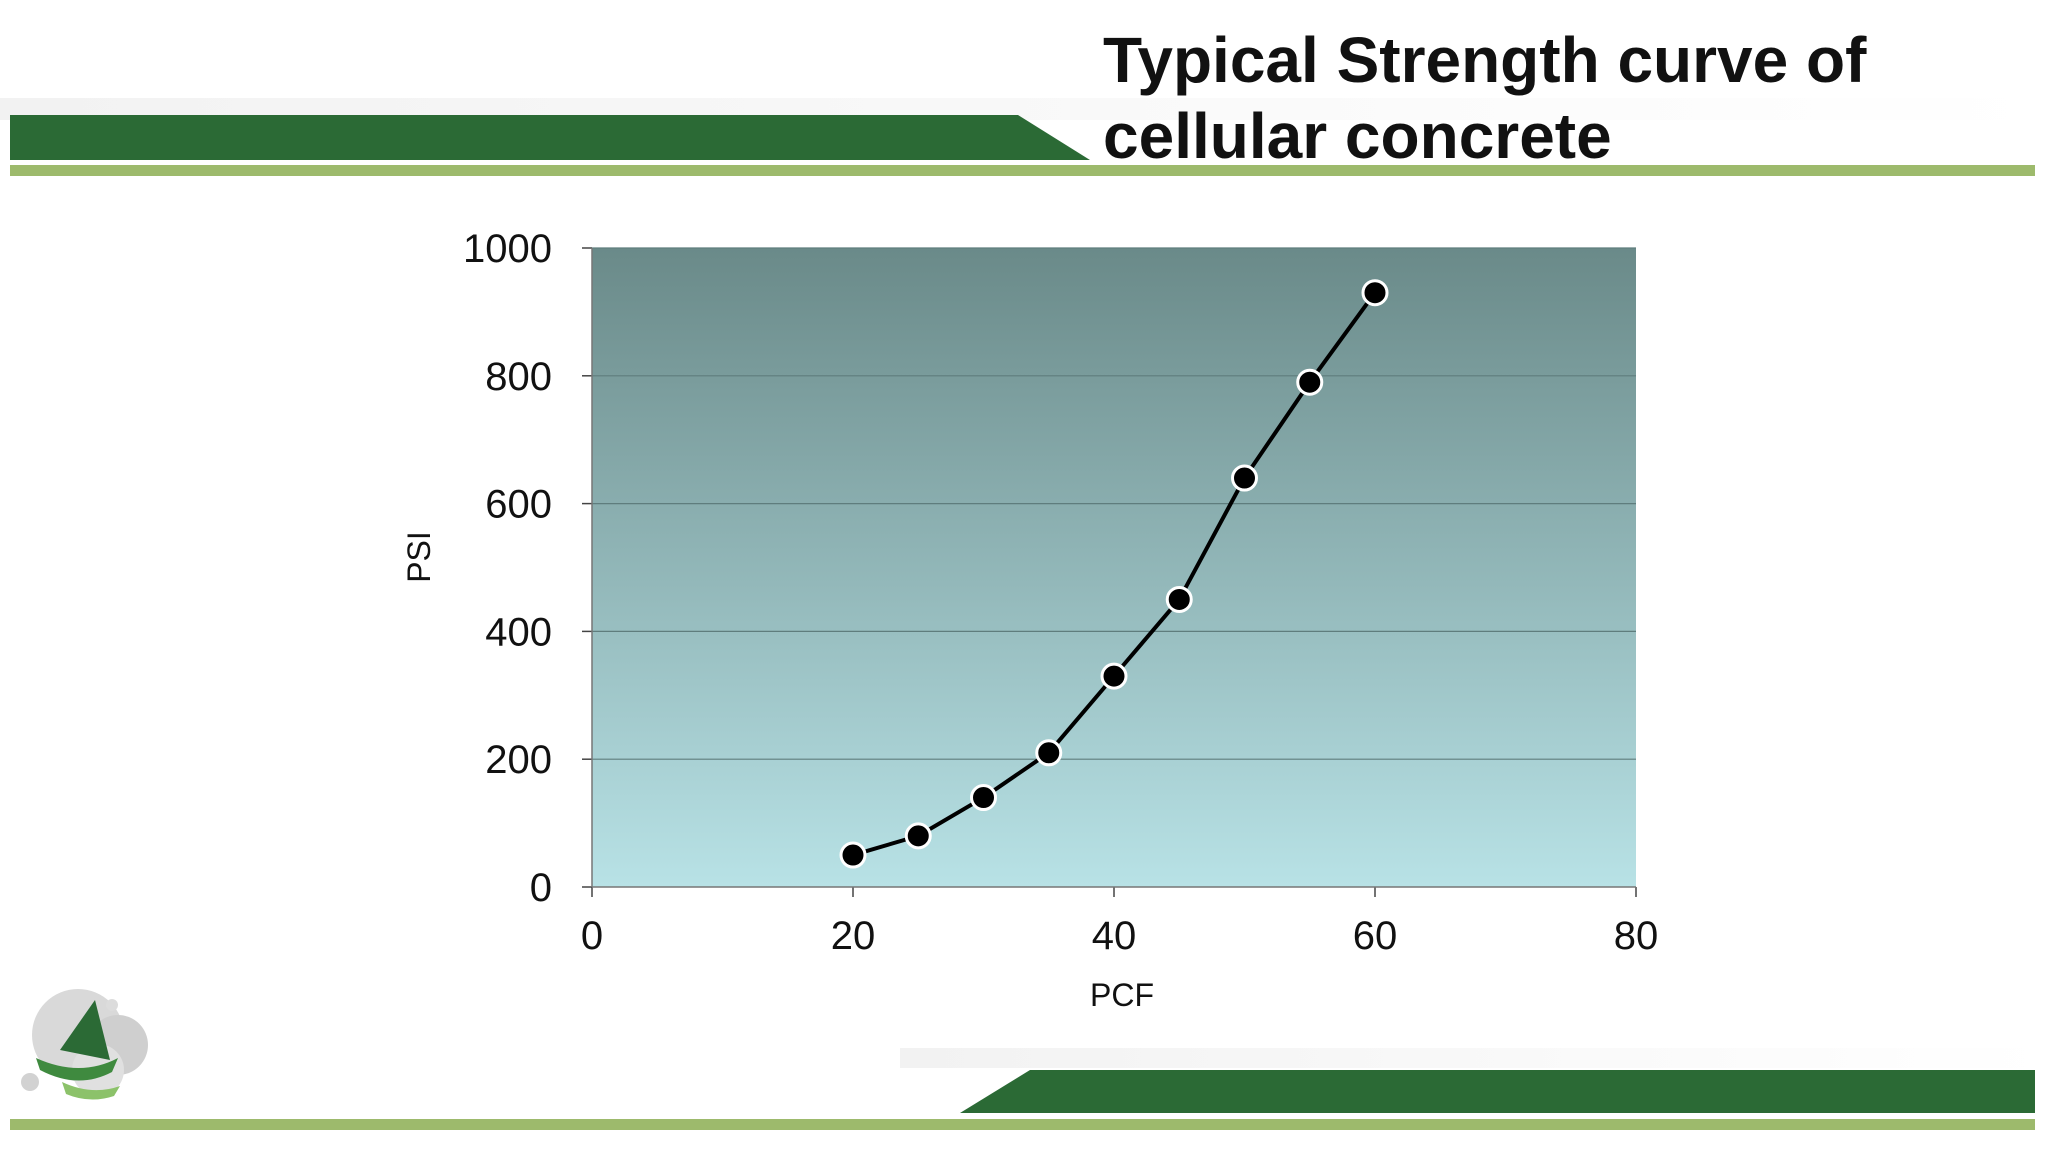 Image resolution: width=2048 pixels, height=1152 pixels. What do you see at coordinates (1636, 936) in the screenshot?
I see `x-tick-label: 80` at bounding box center [1636, 936].